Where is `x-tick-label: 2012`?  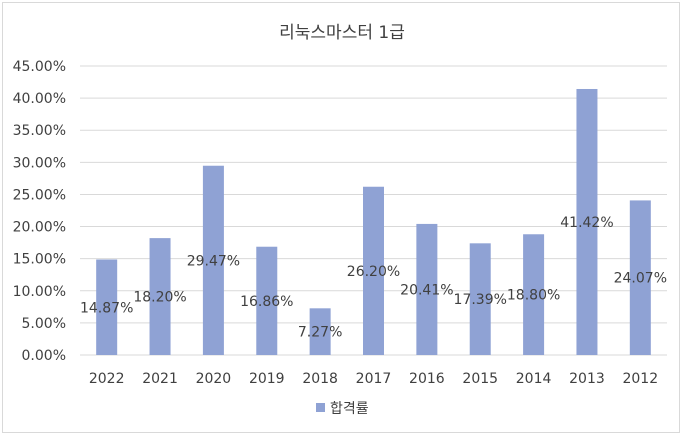
x-tick-label: 2012 is located at coordinates (640, 379).